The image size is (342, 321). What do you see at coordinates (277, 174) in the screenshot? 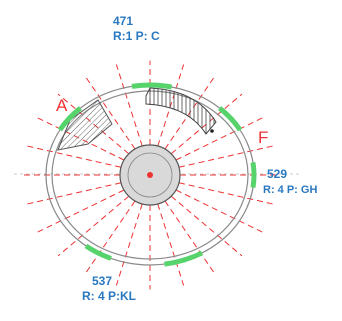
I see `label-right-number: 529` at bounding box center [277, 174].